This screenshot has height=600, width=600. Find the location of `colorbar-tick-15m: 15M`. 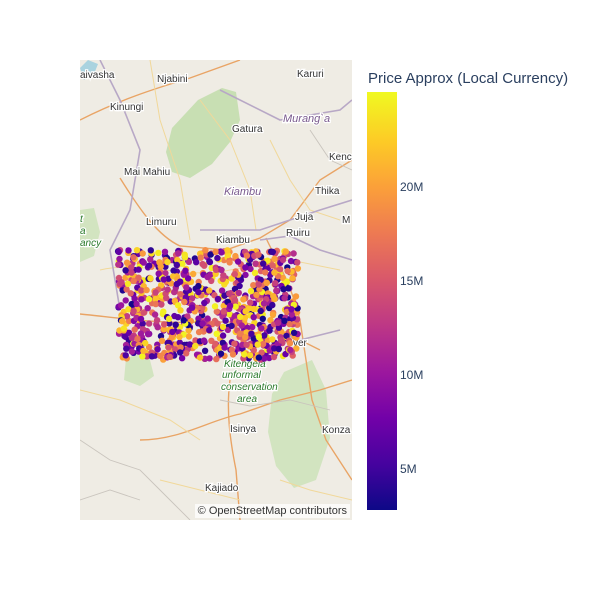

colorbar-tick-15m: 15M is located at coordinates (412, 281).